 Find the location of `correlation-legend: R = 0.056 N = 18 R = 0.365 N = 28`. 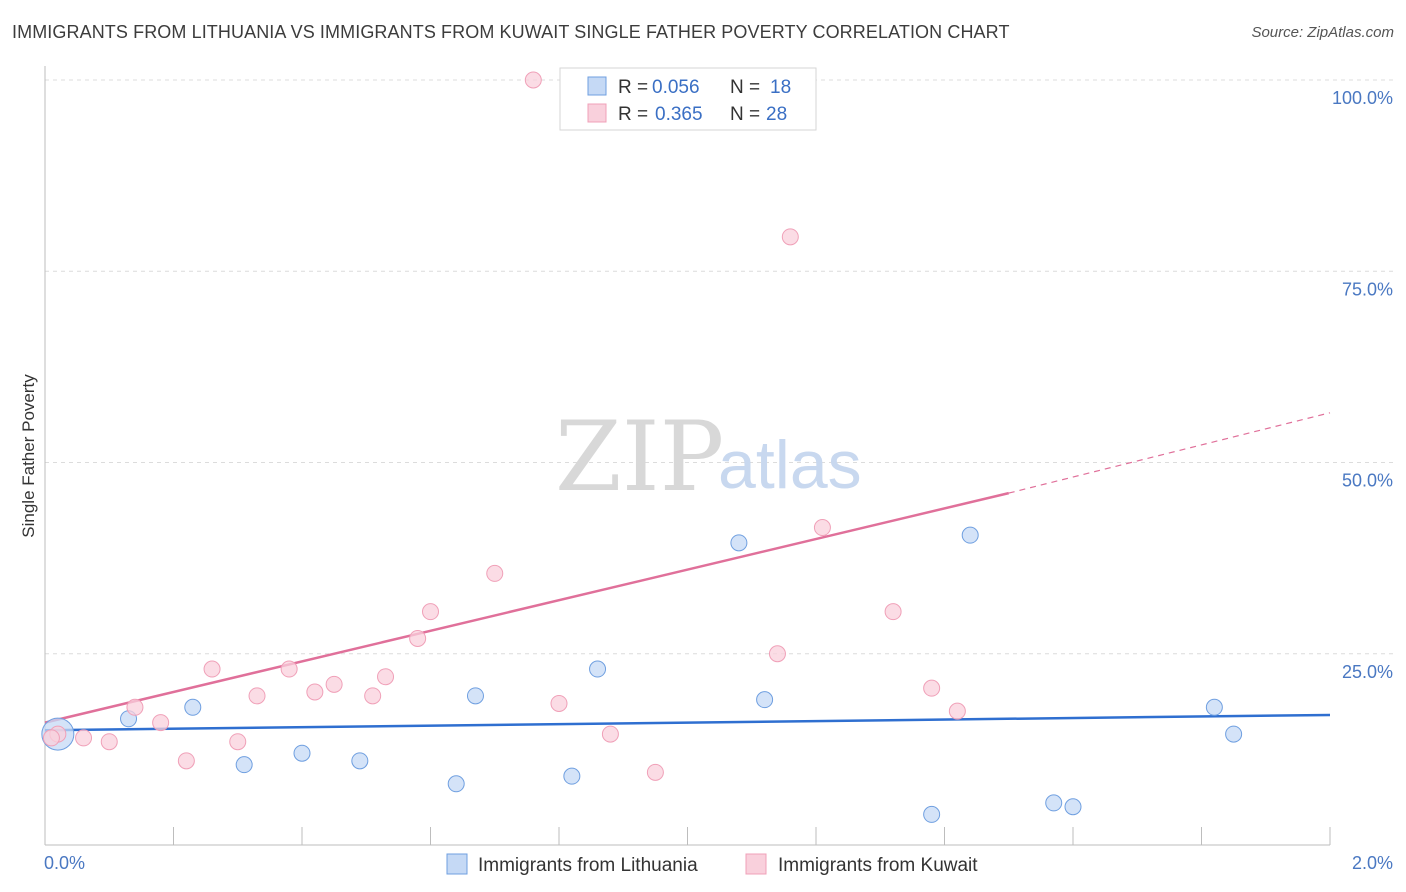

correlation-legend: R = 0.056 N = 18 R = 0.365 N = 28 is located at coordinates (688, 99).